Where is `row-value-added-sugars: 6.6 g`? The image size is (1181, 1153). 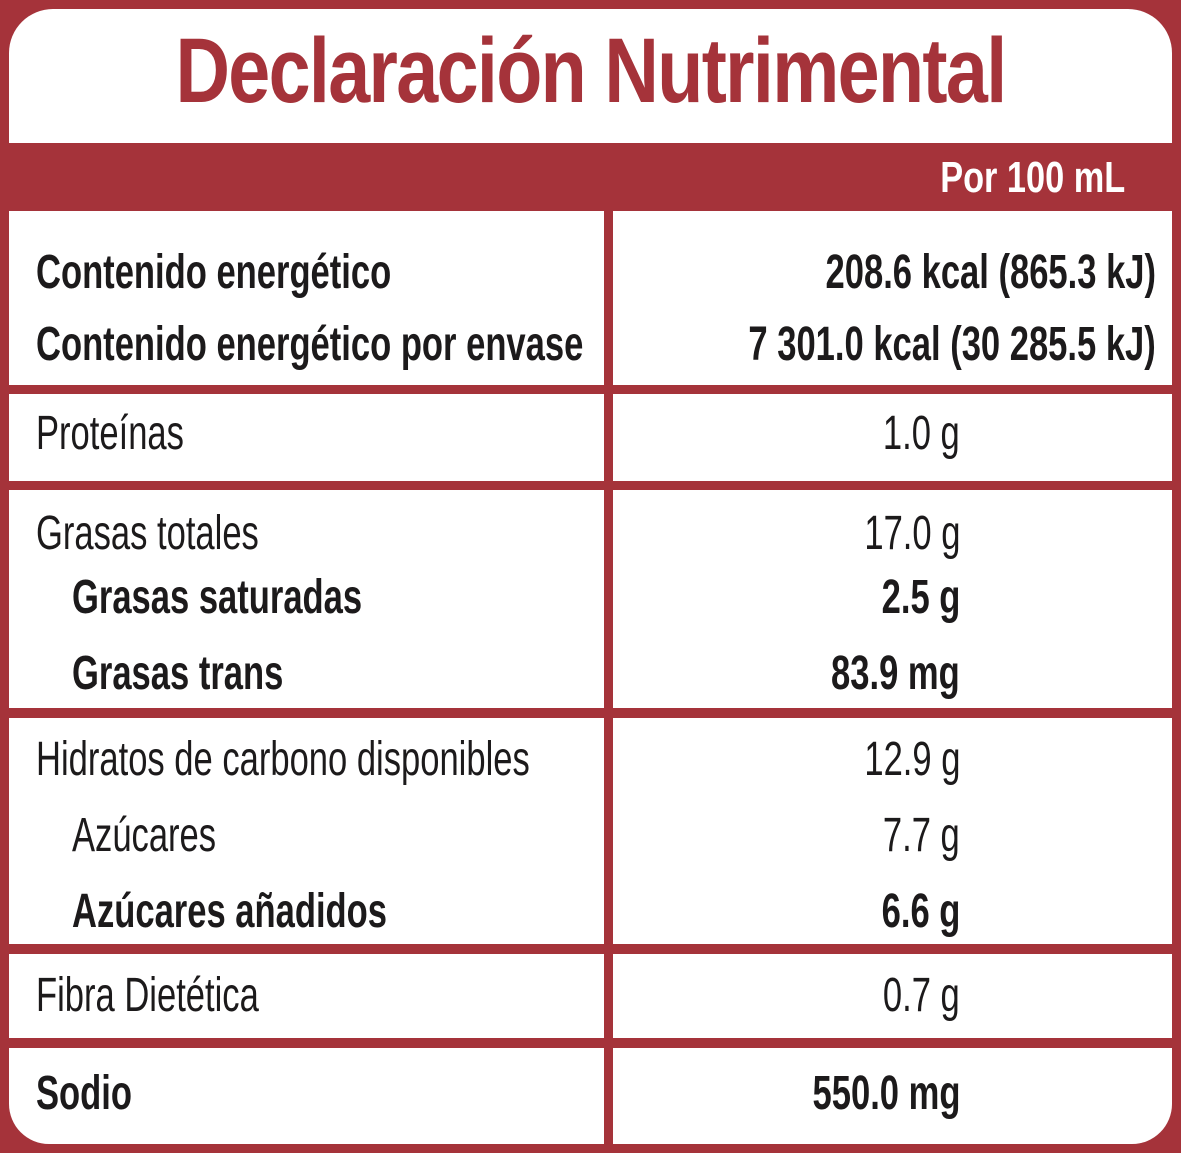
row-value-added-sugars: 6.6 g is located at coordinates (920, 911).